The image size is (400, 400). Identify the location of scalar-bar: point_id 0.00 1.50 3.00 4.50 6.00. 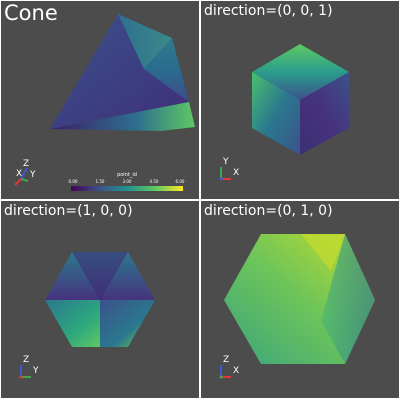
(126, 183).